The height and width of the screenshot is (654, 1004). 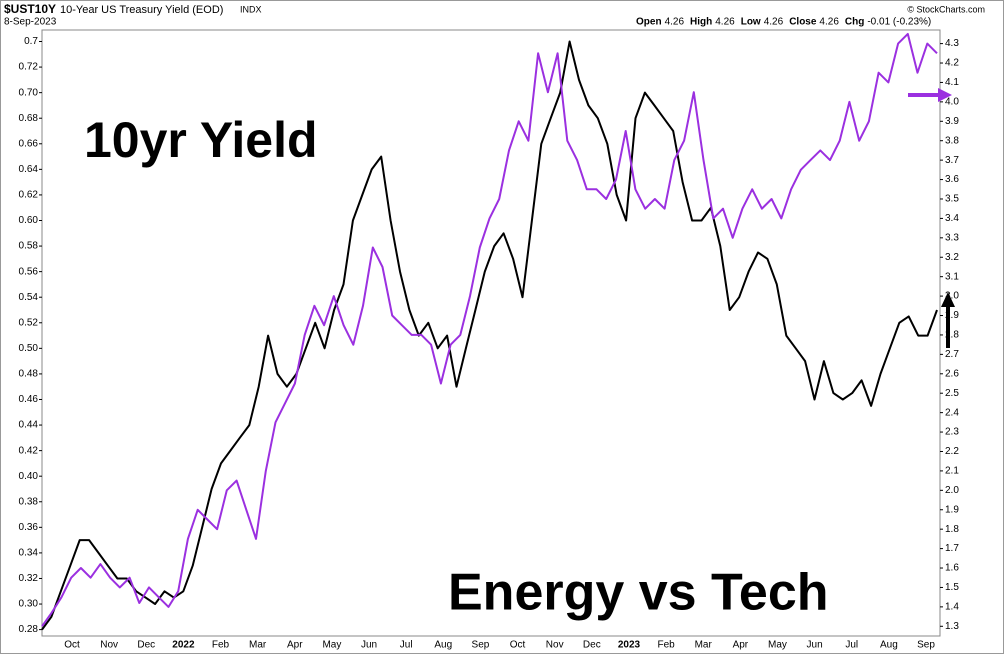 What do you see at coordinates (29, 67) in the screenshot?
I see `y-tick-label: 0.72` at bounding box center [29, 67].